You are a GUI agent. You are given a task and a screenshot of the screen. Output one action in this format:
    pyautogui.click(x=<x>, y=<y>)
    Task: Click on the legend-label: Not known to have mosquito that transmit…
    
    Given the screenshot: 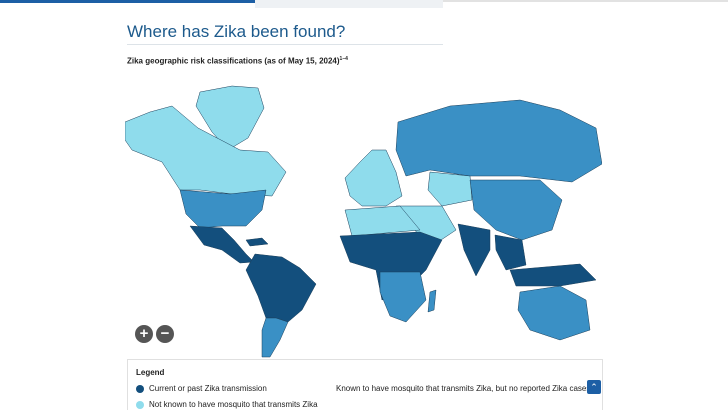 What is the action you would take?
    pyautogui.click(x=233, y=404)
    